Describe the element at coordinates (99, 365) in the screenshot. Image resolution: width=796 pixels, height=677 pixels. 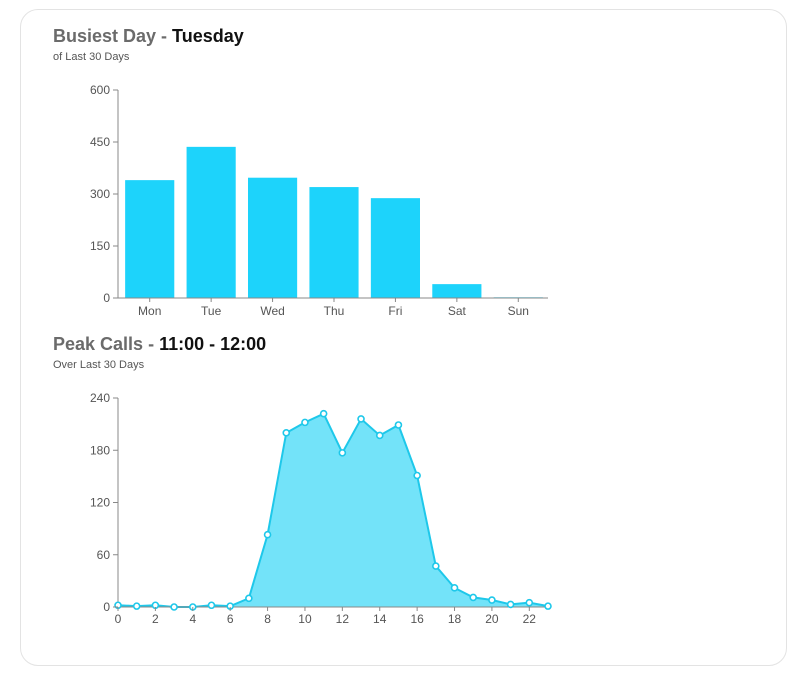
I see `peak-calls-subtitle: Over Last 30 Days` at that location.